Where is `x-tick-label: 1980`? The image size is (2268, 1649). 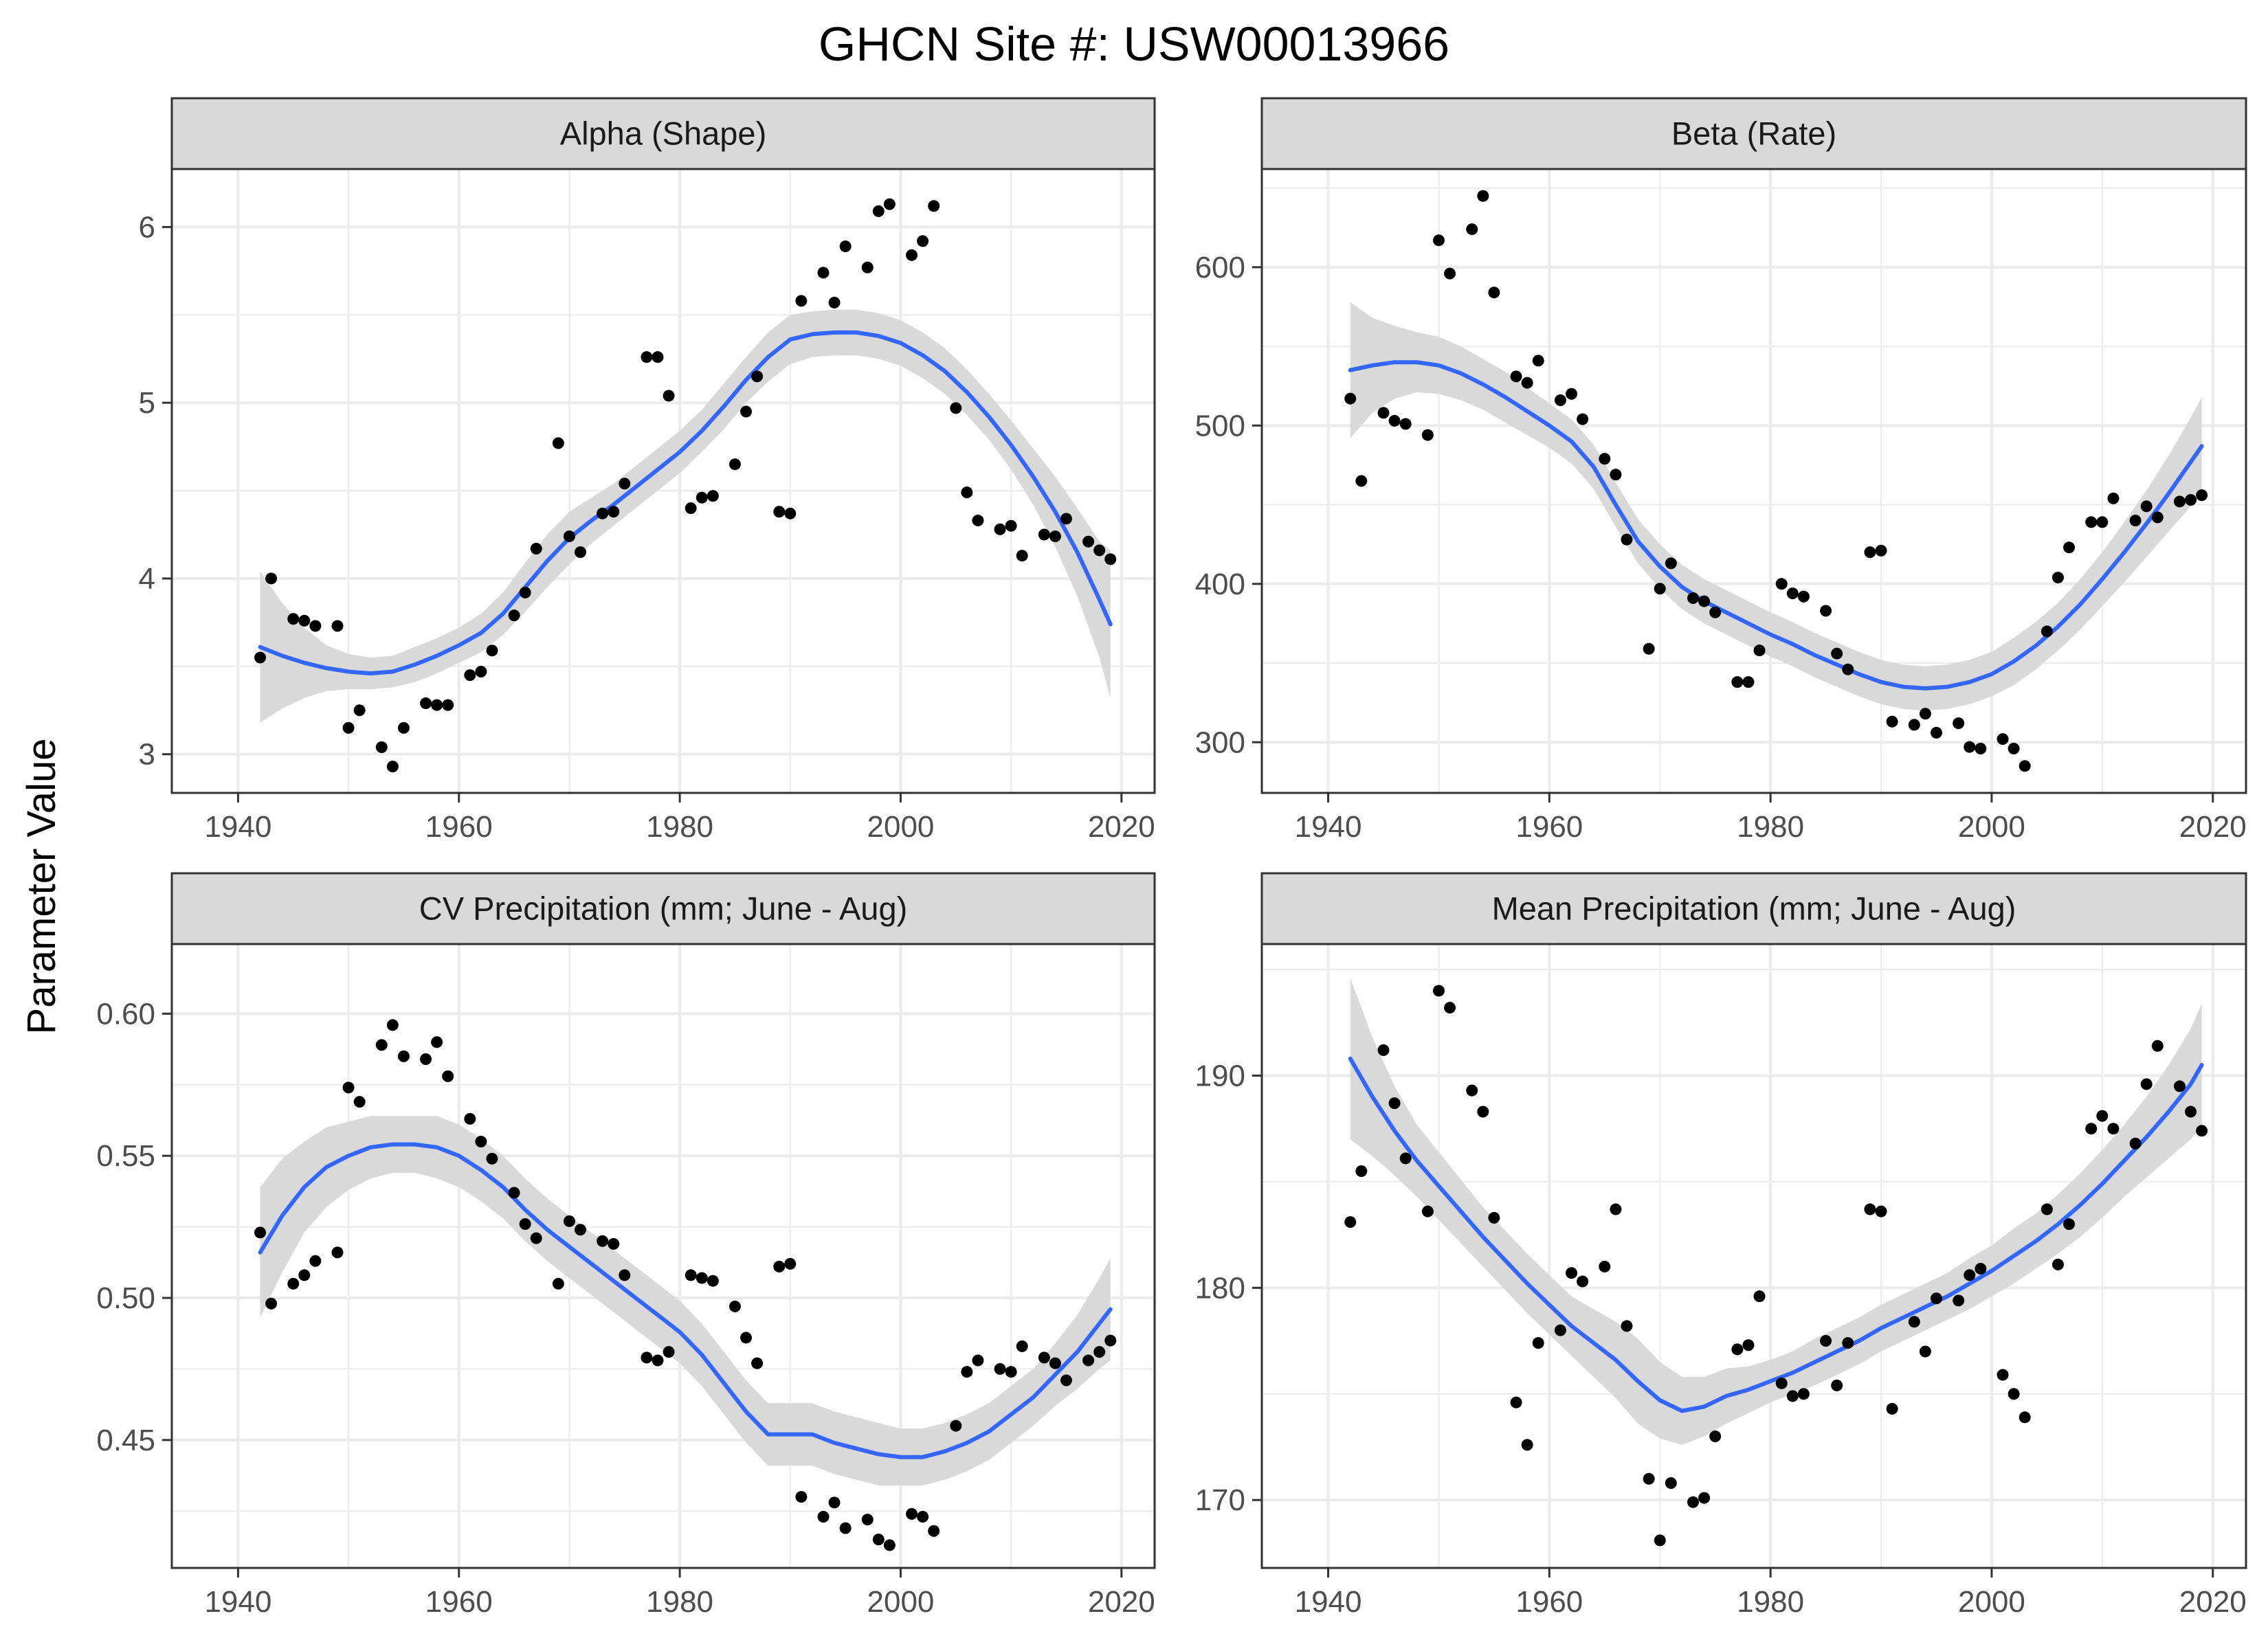 x-tick-label: 1980 is located at coordinates (679, 827).